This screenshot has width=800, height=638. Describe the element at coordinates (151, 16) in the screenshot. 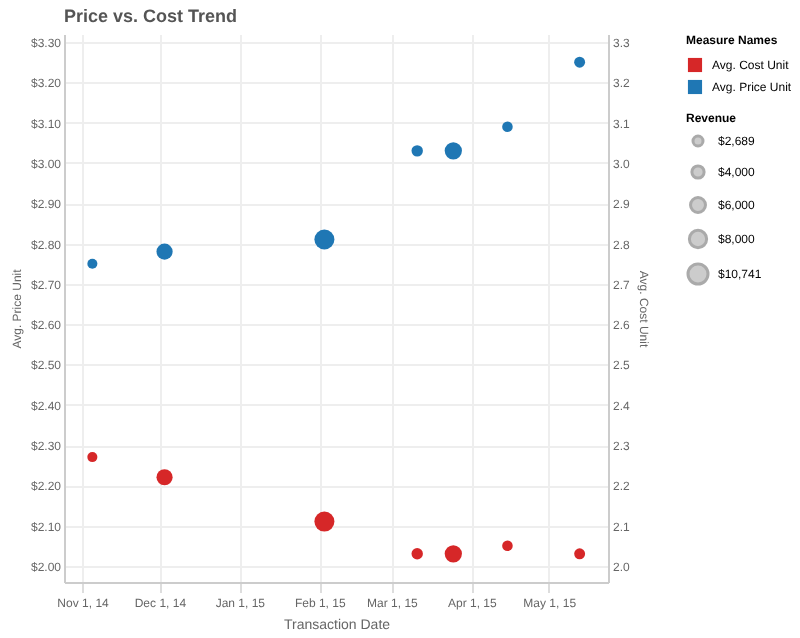

I see `chart-title: Price vs. Cost Trend` at that location.